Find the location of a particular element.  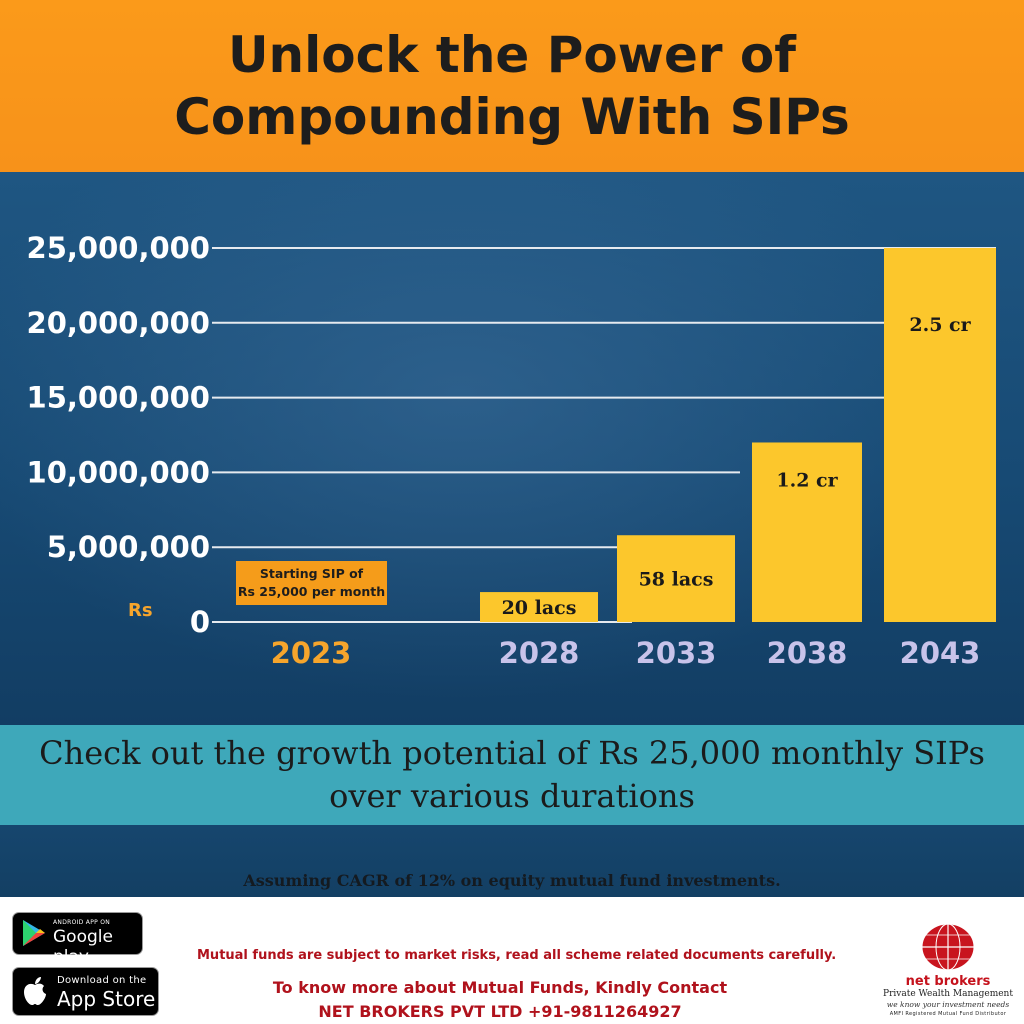

y-tick-label: 5,000,000 is located at coordinates (128, 547).